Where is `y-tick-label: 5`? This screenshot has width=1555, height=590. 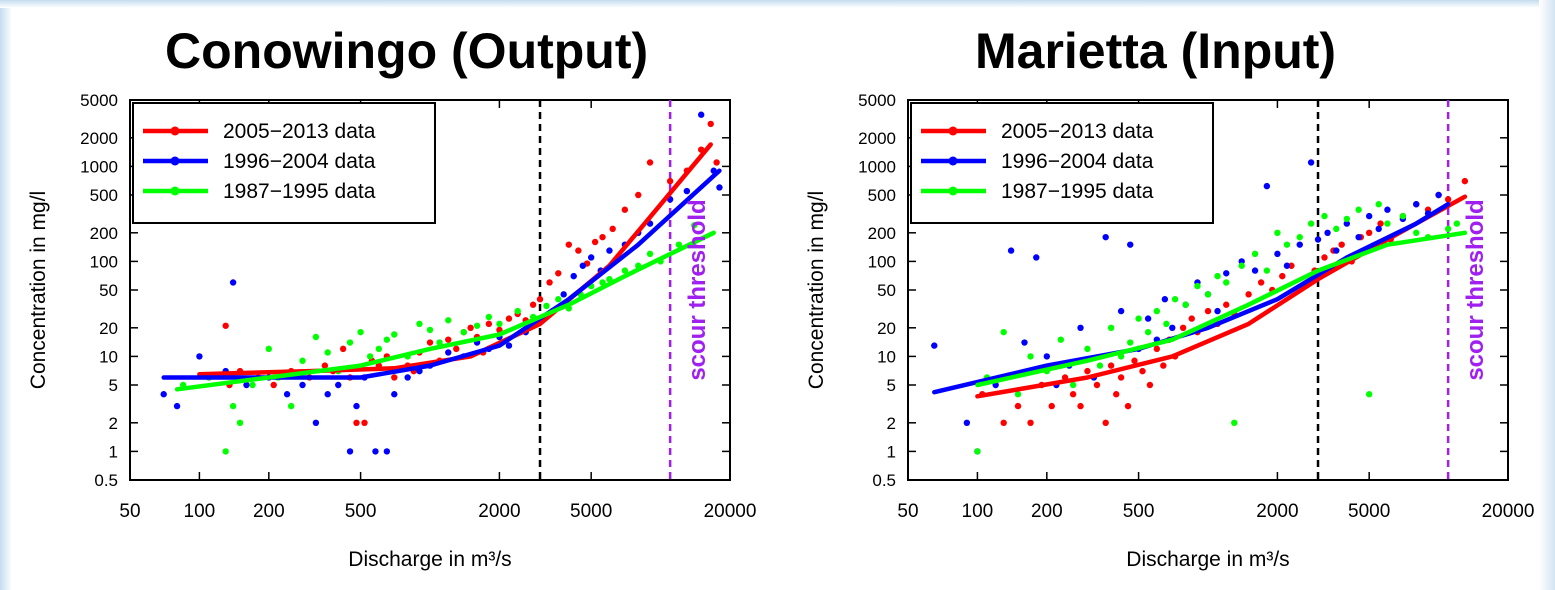 y-tick-label: 5 is located at coordinates (113, 385).